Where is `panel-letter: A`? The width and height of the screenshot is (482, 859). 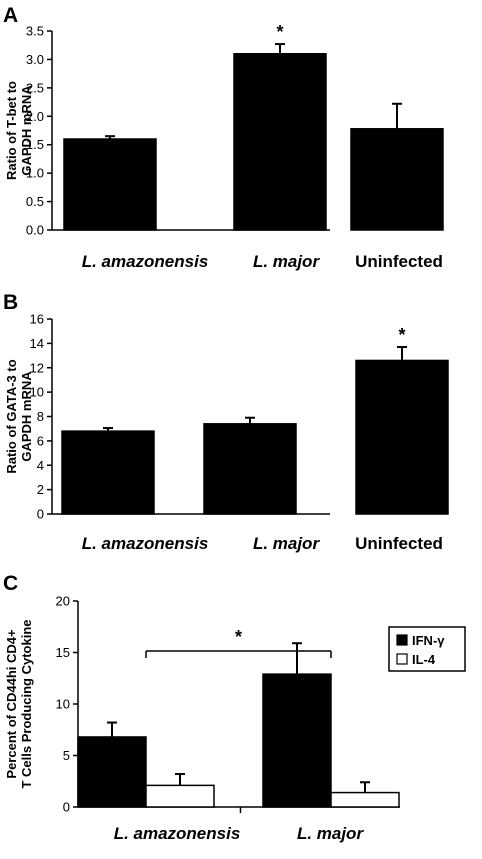
panel-letter: A is located at coordinates (10, 15).